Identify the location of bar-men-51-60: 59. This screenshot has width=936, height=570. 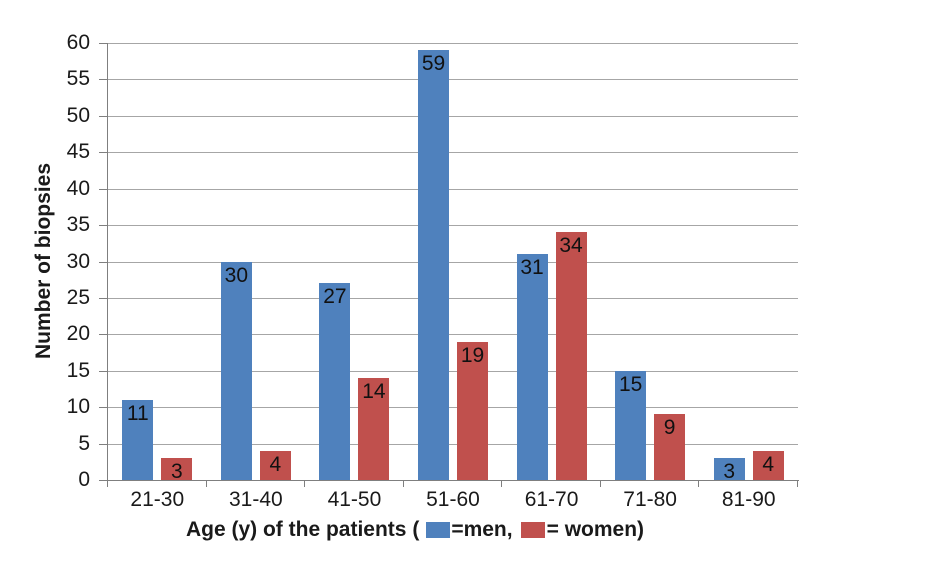
(433, 265).